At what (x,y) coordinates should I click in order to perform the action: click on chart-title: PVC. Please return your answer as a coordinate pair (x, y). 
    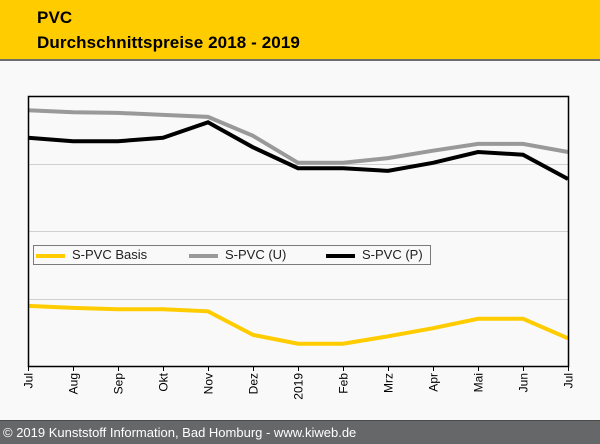
    Looking at the image, I should click on (55, 17).